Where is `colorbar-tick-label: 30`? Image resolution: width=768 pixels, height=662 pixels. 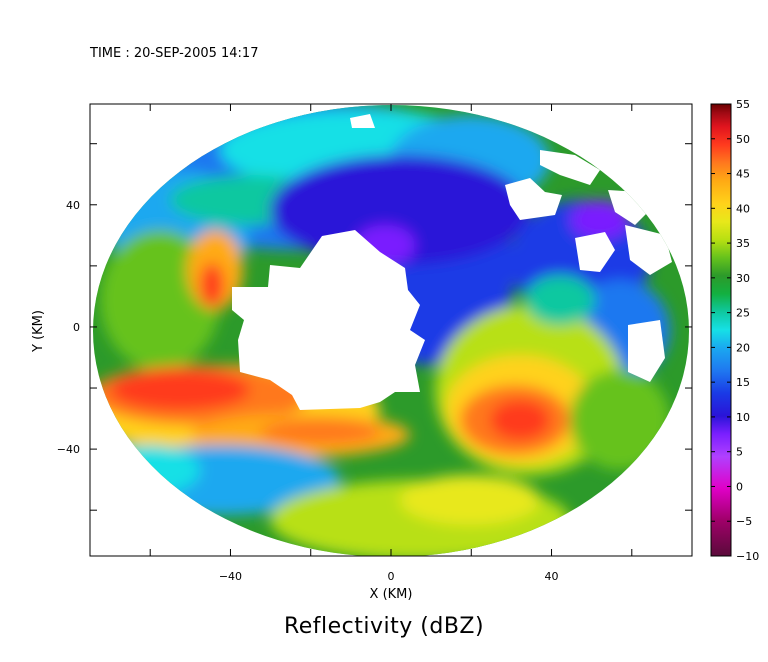 colorbar-tick-label: 30 is located at coordinates (743, 278).